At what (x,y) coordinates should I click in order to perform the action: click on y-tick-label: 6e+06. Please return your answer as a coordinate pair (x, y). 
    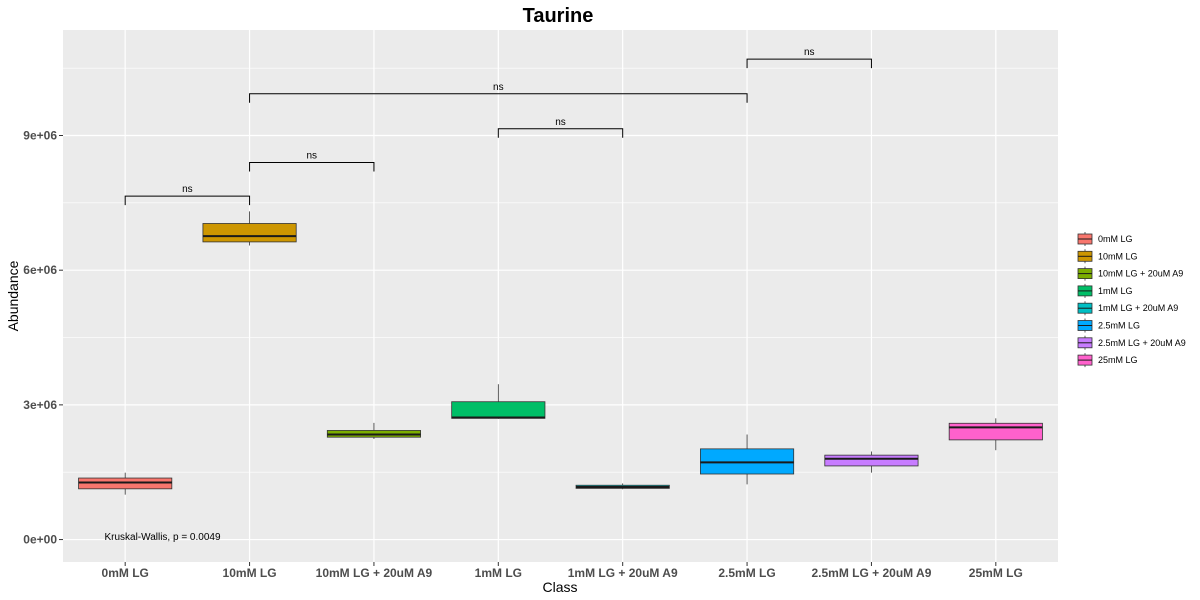
    Looking at the image, I should click on (40, 270).